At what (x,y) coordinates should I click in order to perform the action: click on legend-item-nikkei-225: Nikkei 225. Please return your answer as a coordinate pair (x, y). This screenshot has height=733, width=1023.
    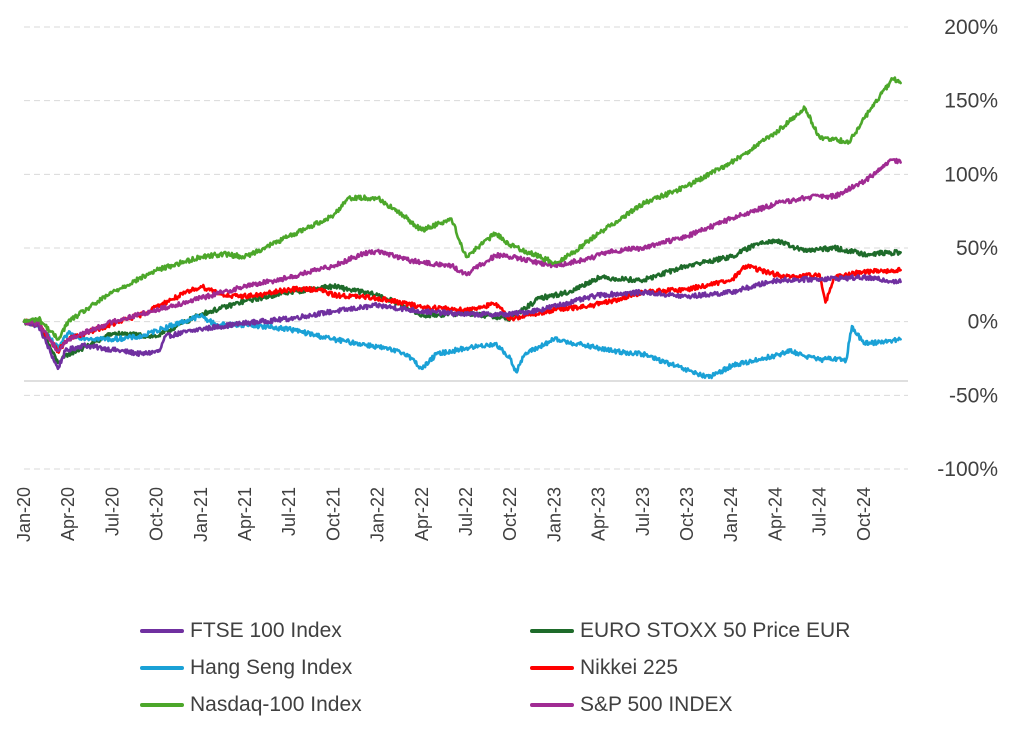
    Looking at the image, I should click on (725, 667).